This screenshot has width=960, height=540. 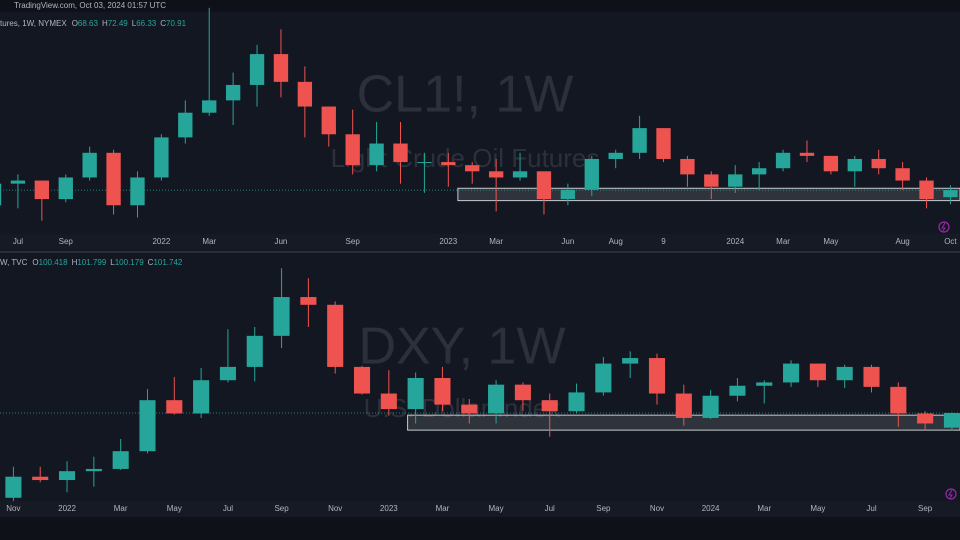 What do you see at coordinates (91, 262) in the screenshot?
I see `legend: W, TVC O100.418 H101.799 L100.179 C101.742` at bounding box center [91, 262].